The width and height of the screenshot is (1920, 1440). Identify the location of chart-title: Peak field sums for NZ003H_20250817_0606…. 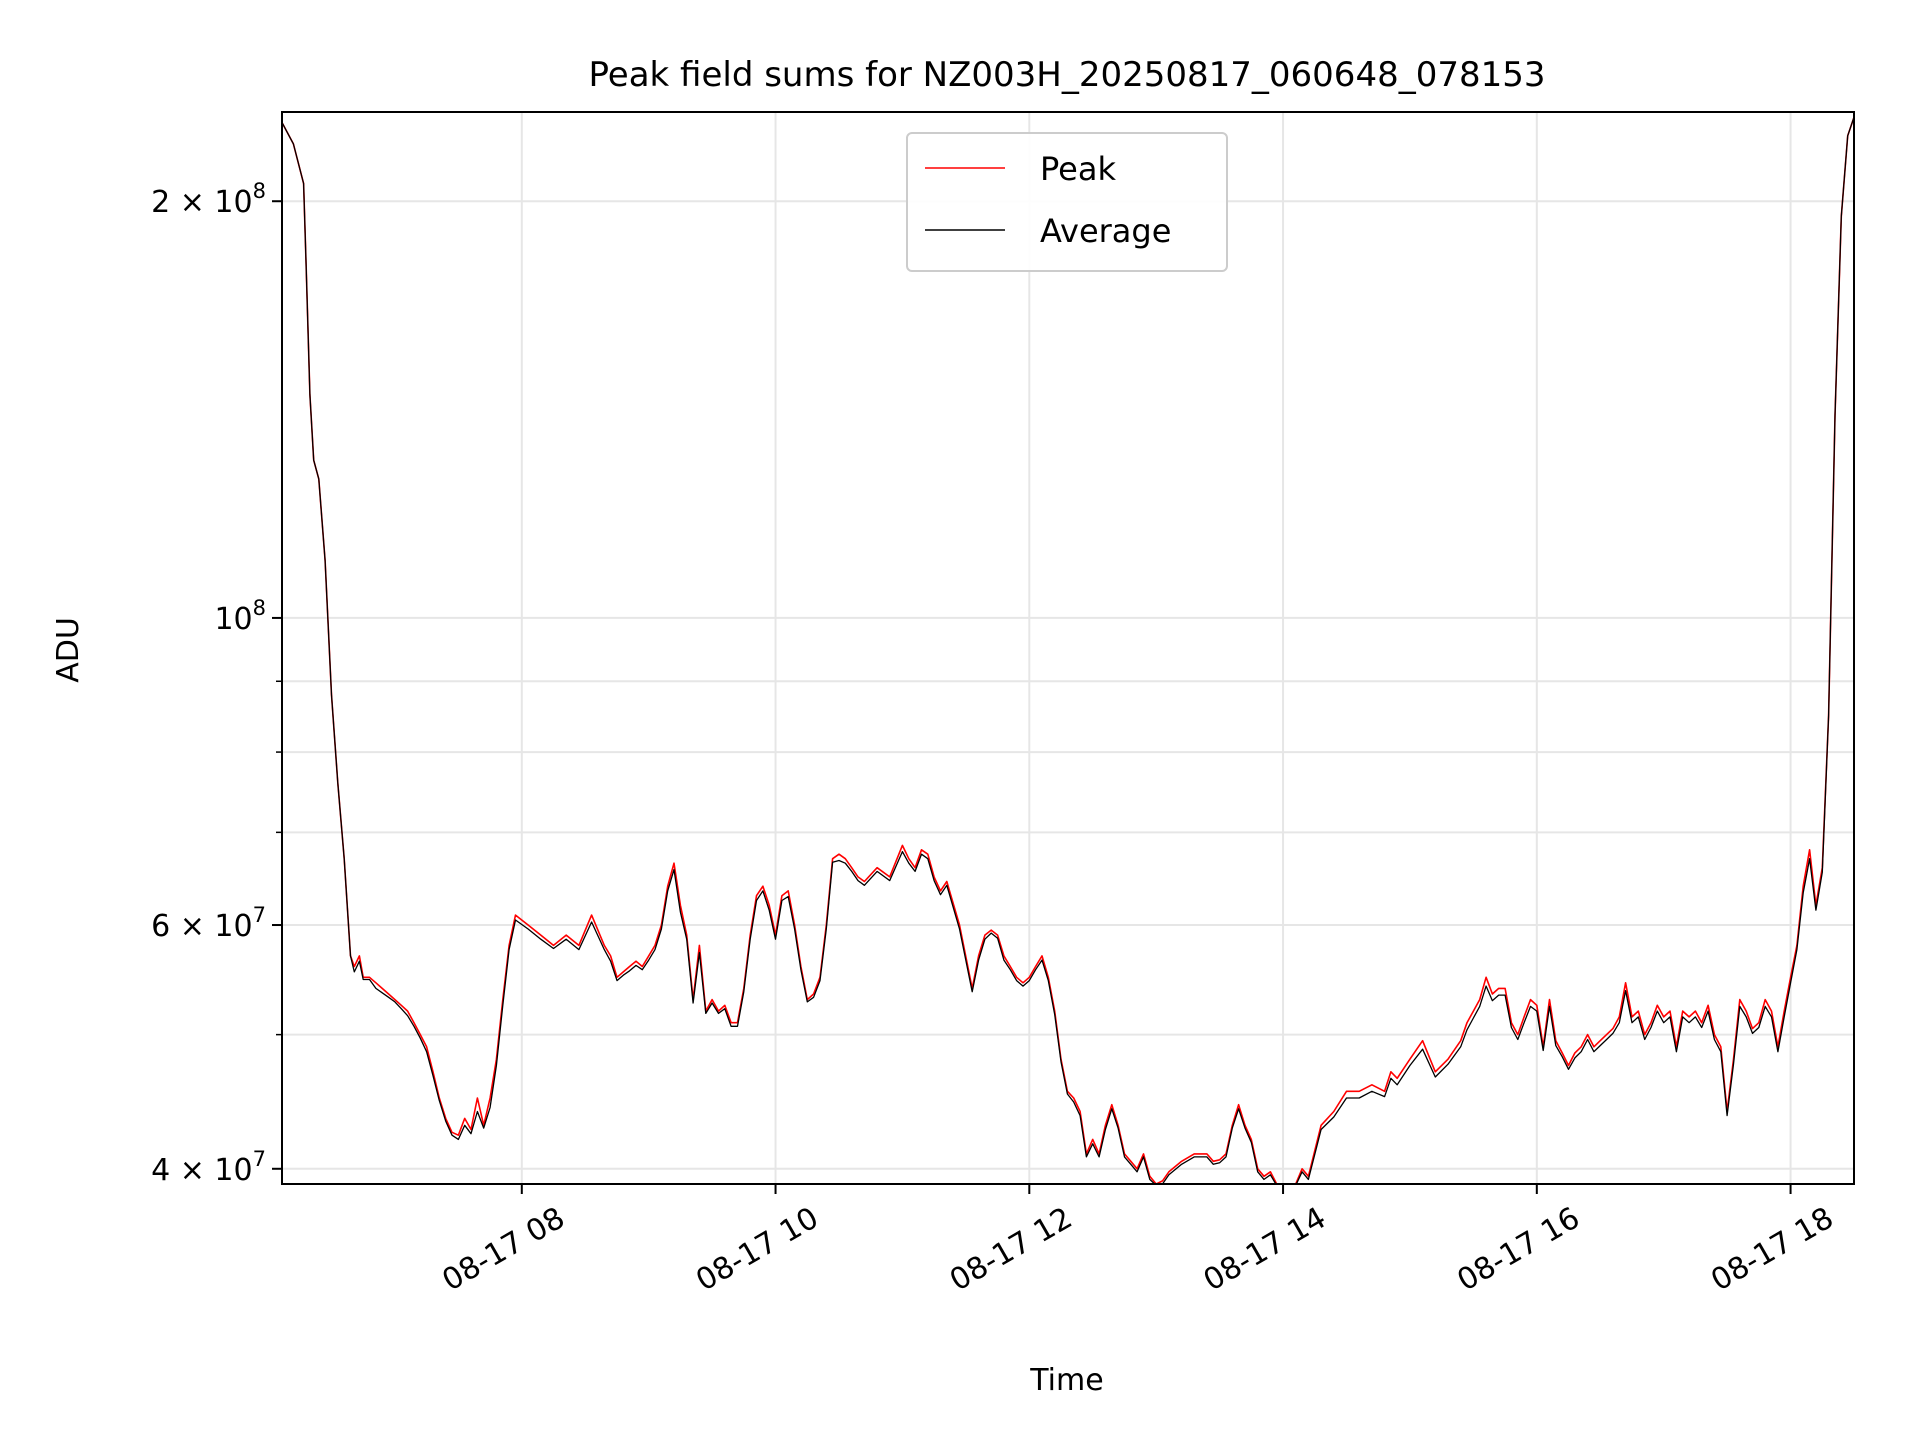
(1067, 75).